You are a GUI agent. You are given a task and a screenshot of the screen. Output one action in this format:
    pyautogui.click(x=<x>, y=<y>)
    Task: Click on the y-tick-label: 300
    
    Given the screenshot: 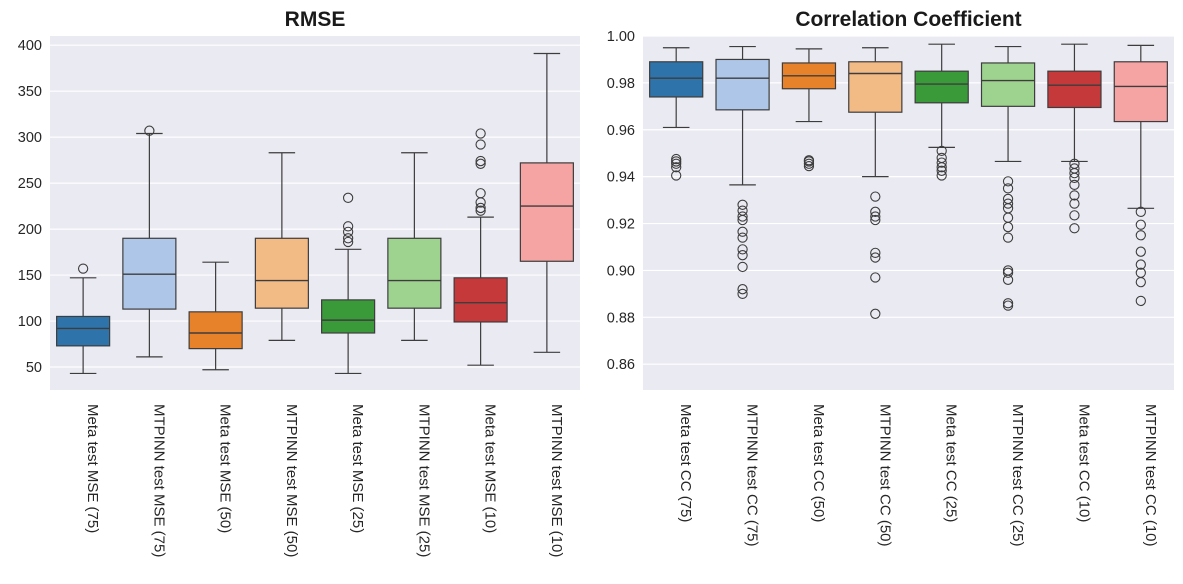 What is the action you would take?
    pyautogui.click(x=30, y=138)
    